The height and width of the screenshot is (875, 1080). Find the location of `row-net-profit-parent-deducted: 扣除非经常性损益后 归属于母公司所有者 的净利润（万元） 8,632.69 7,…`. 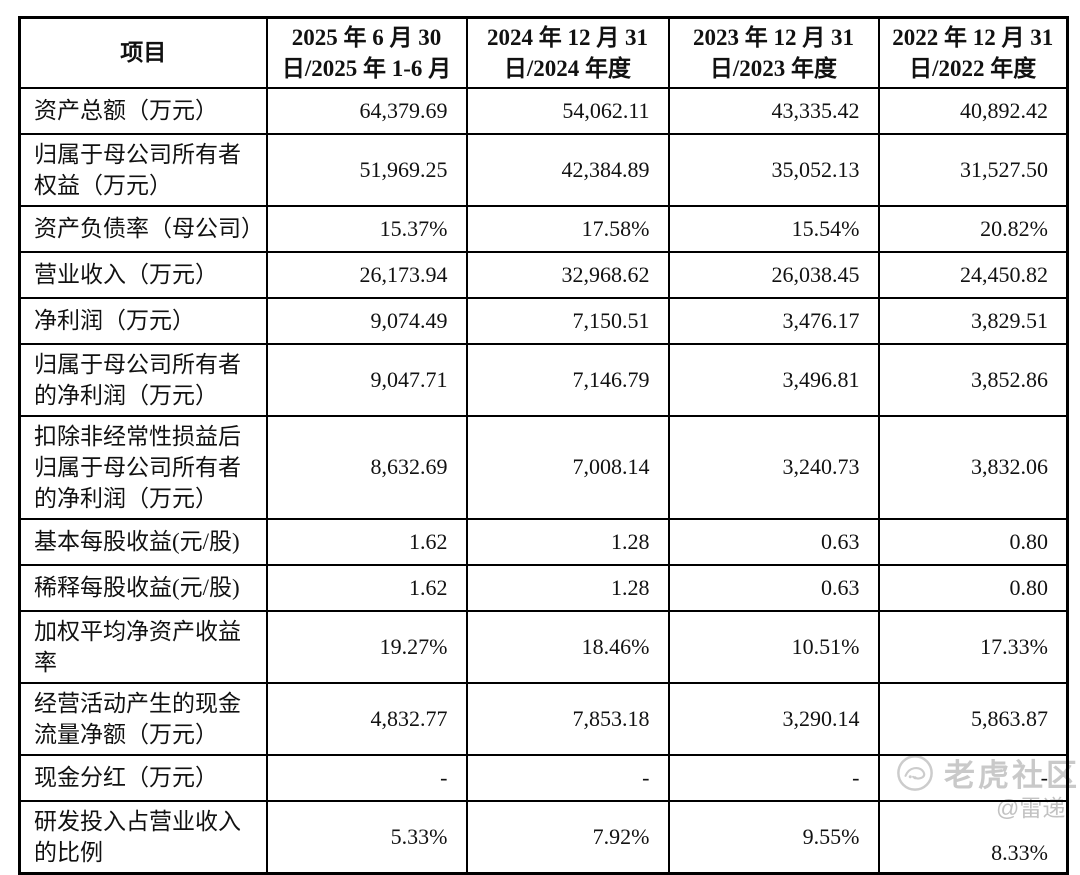

row-net-profit-parent-deducted: 扣除非经常性损益后 归属于母公司所有者 的净利润（万元） 8,632.69 7,… is located at coordinates (543, 467).